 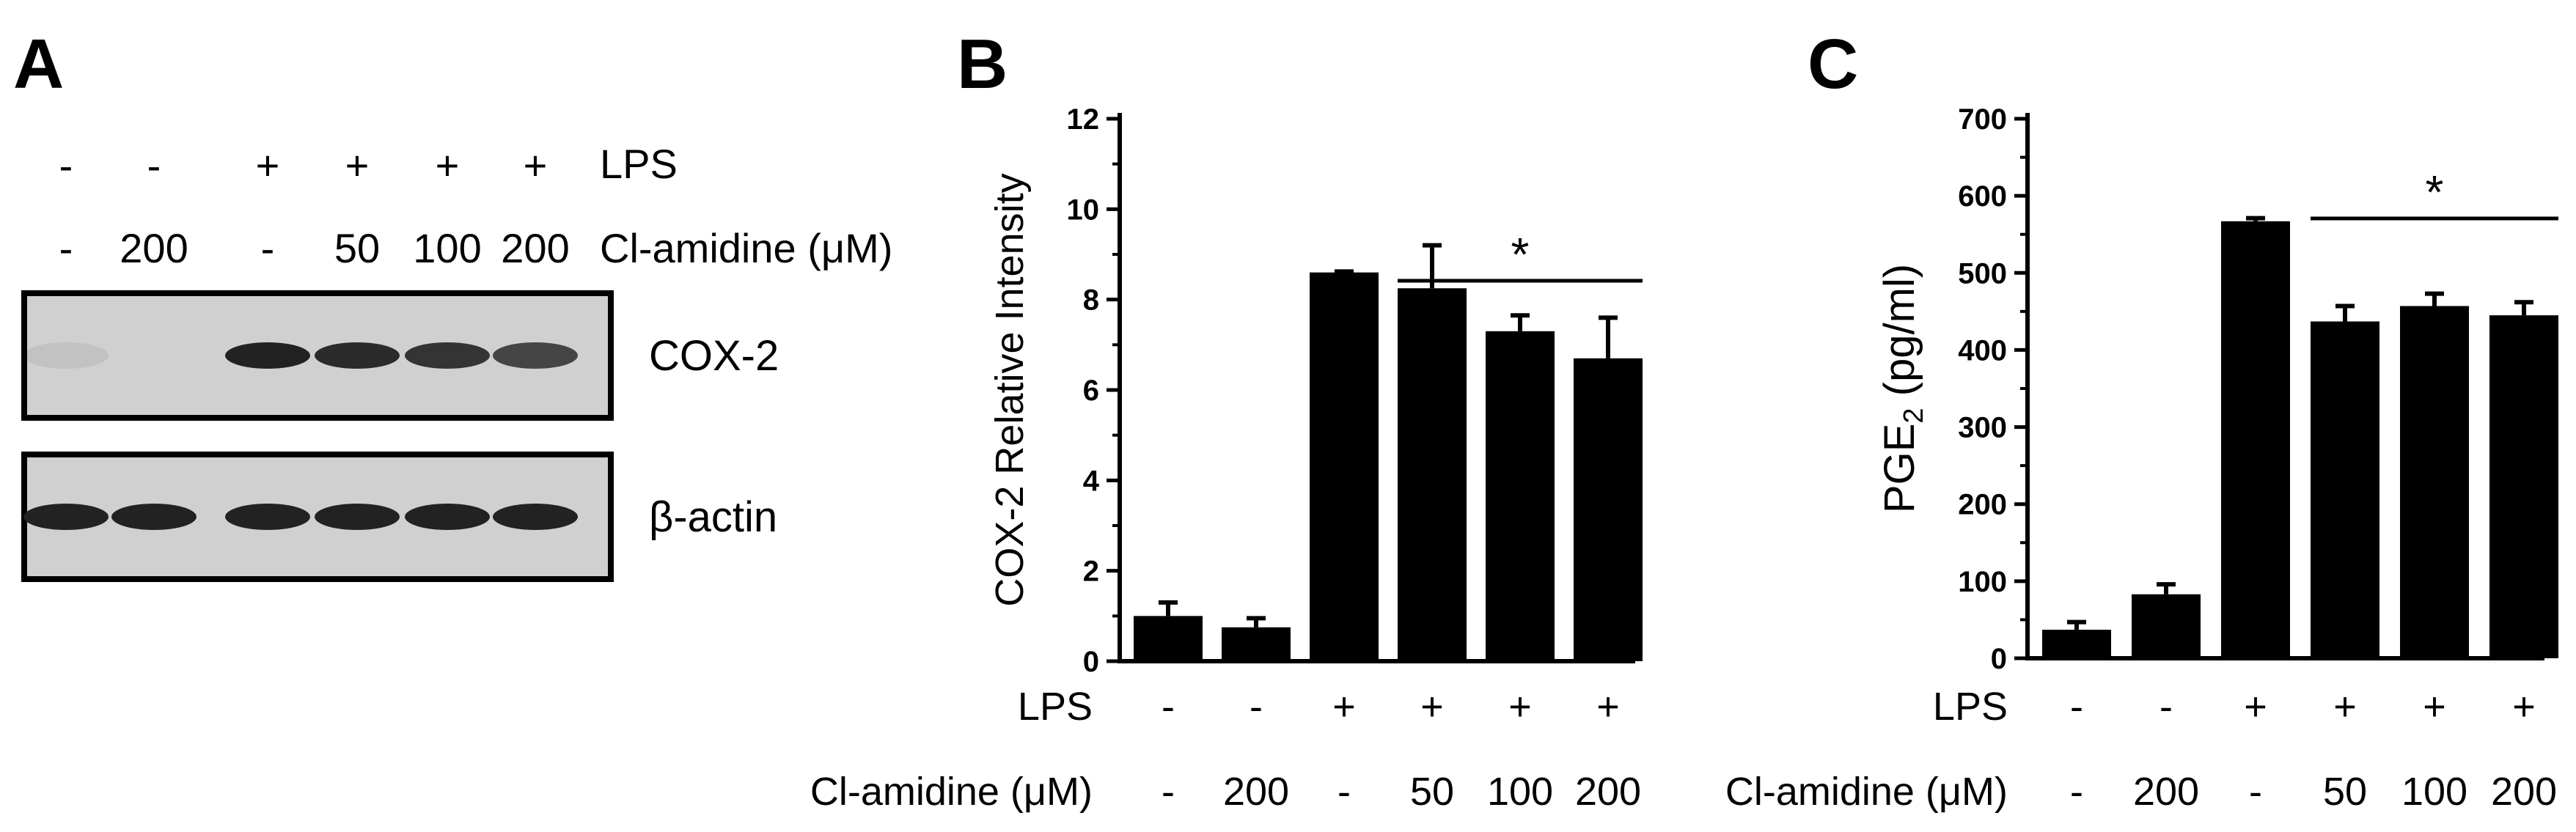 I want to click on panel-letter-b: B, so click(x=983, y=64).